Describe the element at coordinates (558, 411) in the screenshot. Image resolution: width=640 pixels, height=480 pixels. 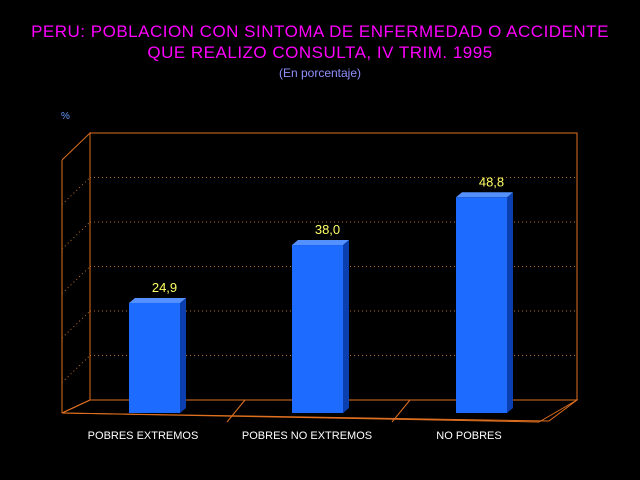
I see `floor-right-edge` at that location.